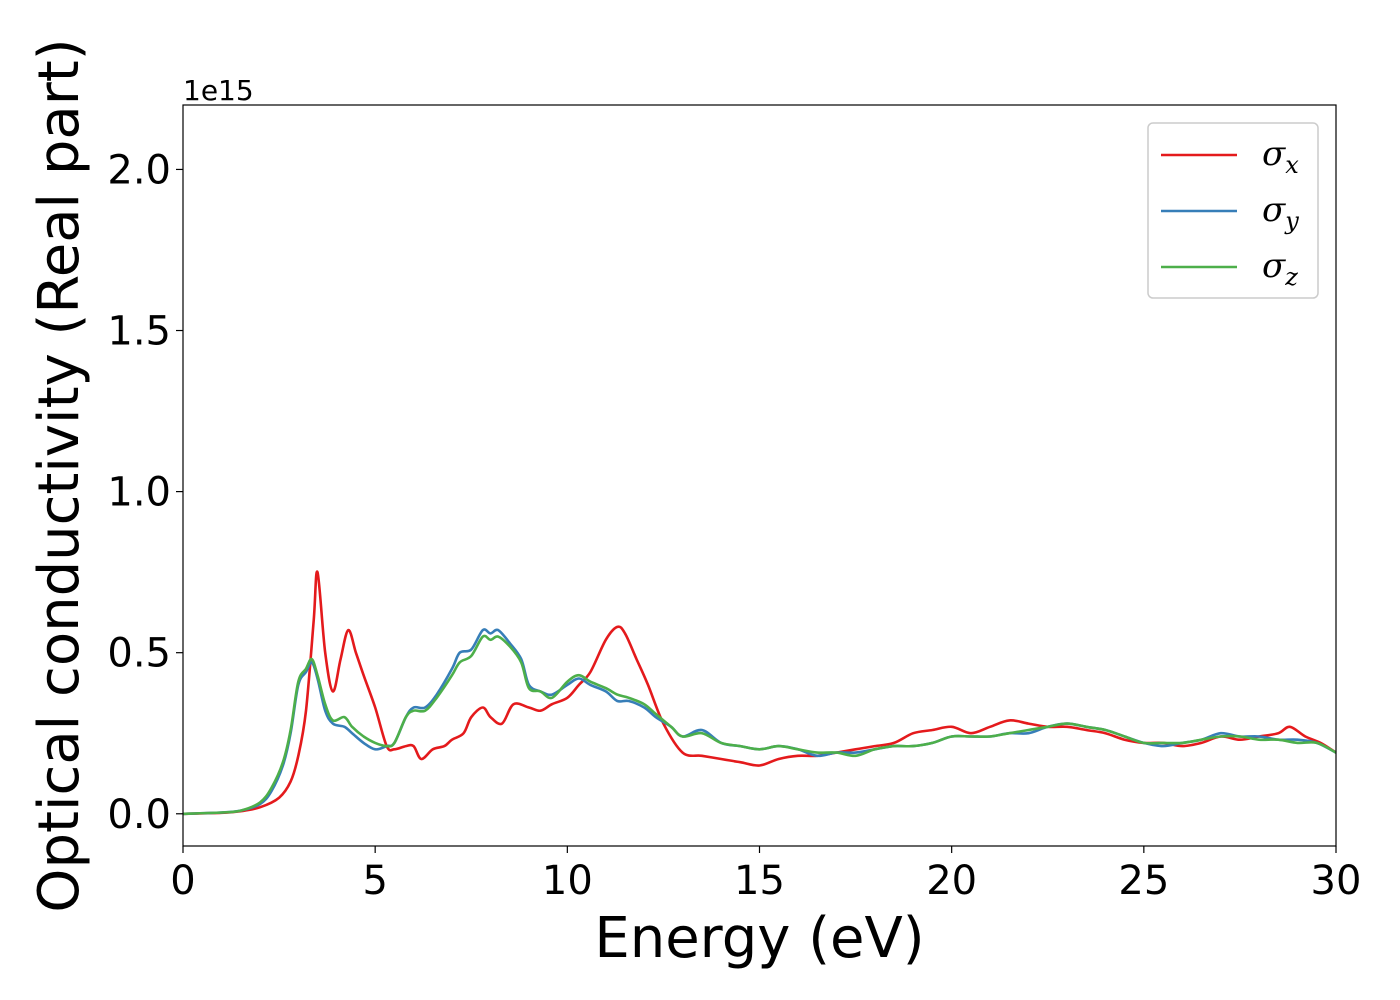 This screenshot has height=1000, width=1400. What do you see at coordinates (182, 881) in the screenshot?
I see `x-tick-label: 0` at bounding box center [182, 881].